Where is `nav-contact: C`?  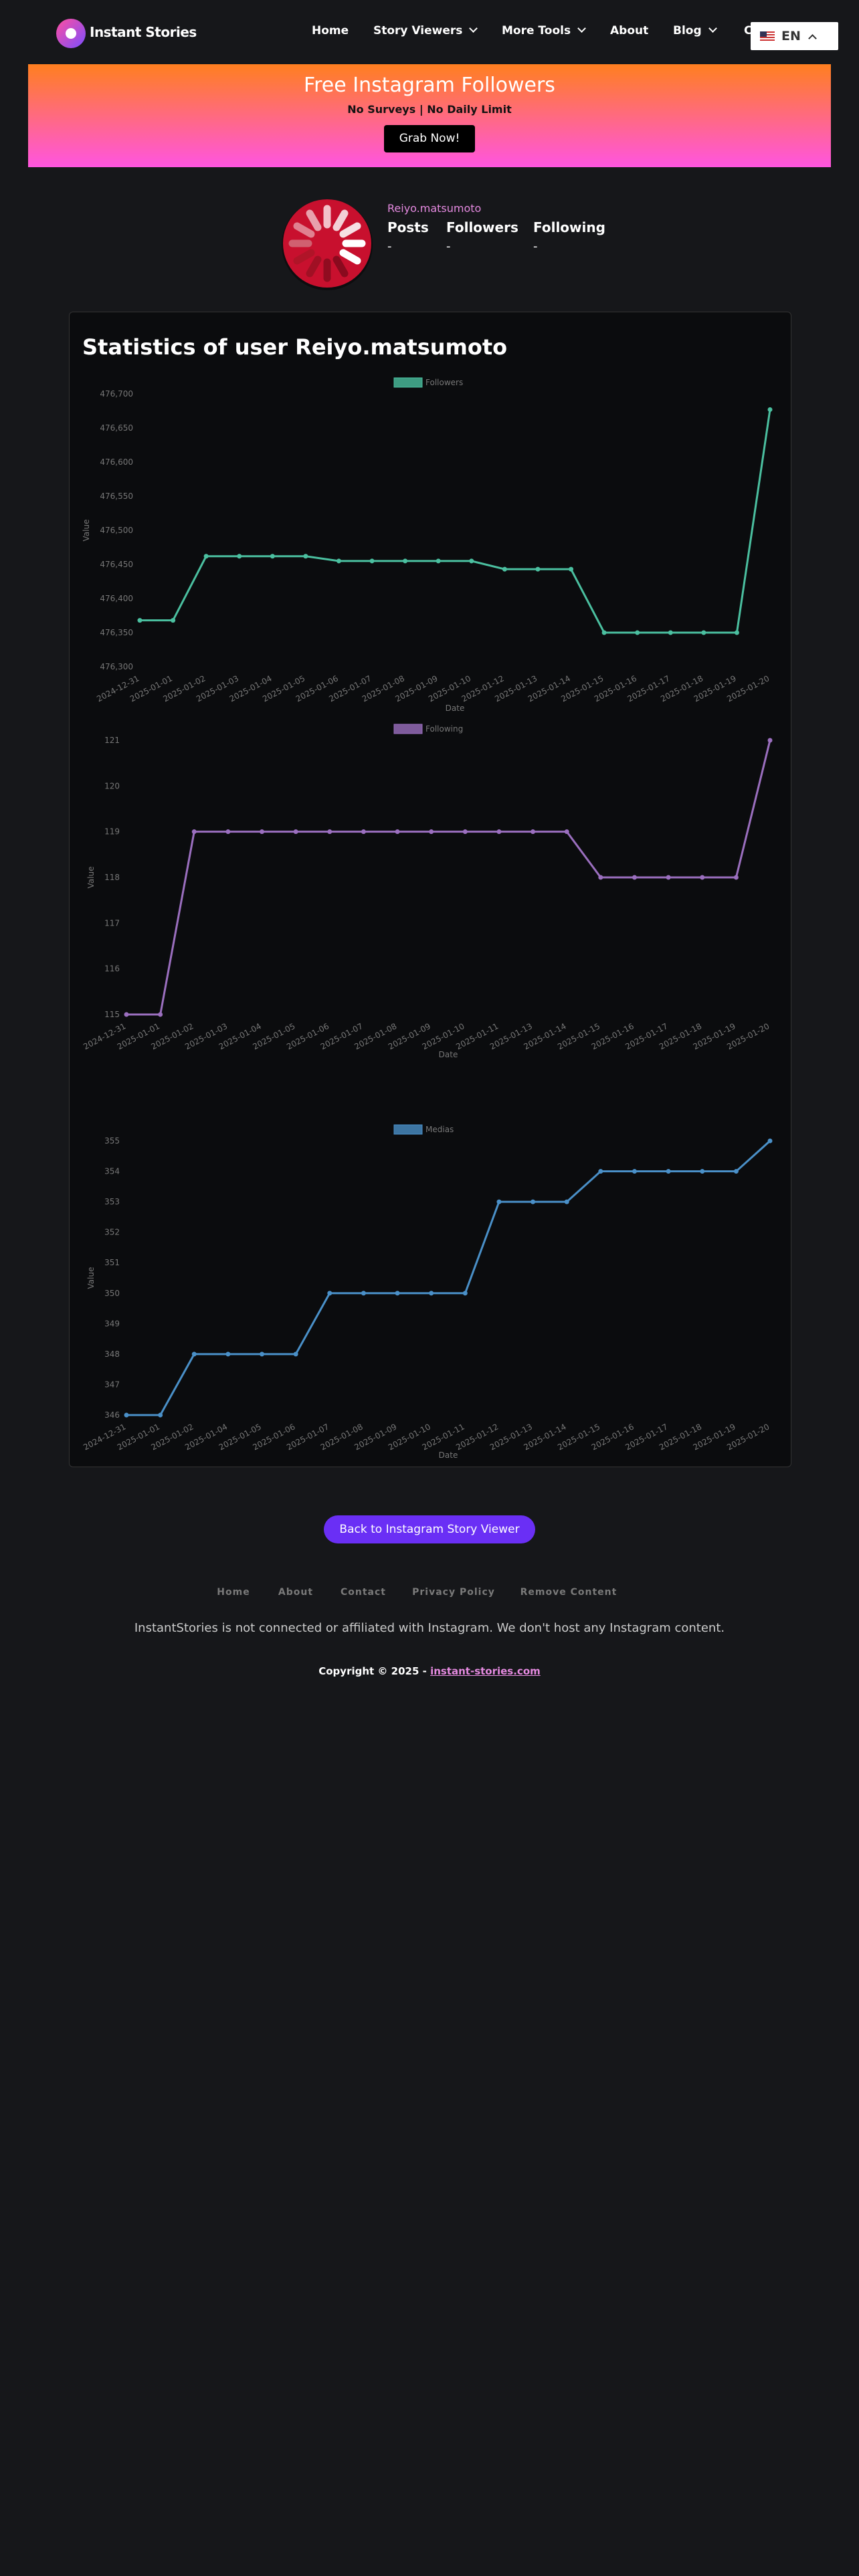 nav-contact: C is located at coordinates (748, 30).